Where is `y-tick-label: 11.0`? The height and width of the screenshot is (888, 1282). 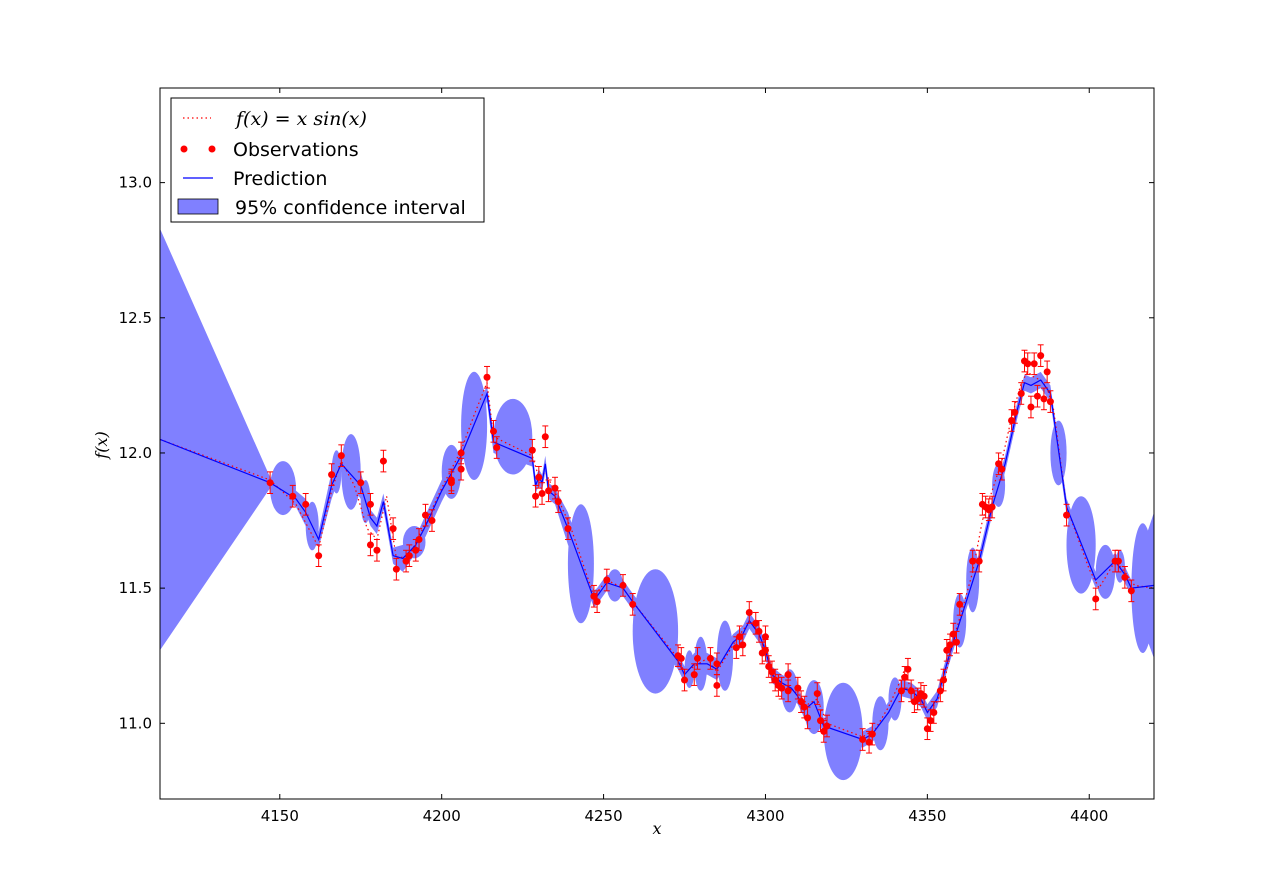 y-tick-label: 11.0 is located at coordinates (135, 723).